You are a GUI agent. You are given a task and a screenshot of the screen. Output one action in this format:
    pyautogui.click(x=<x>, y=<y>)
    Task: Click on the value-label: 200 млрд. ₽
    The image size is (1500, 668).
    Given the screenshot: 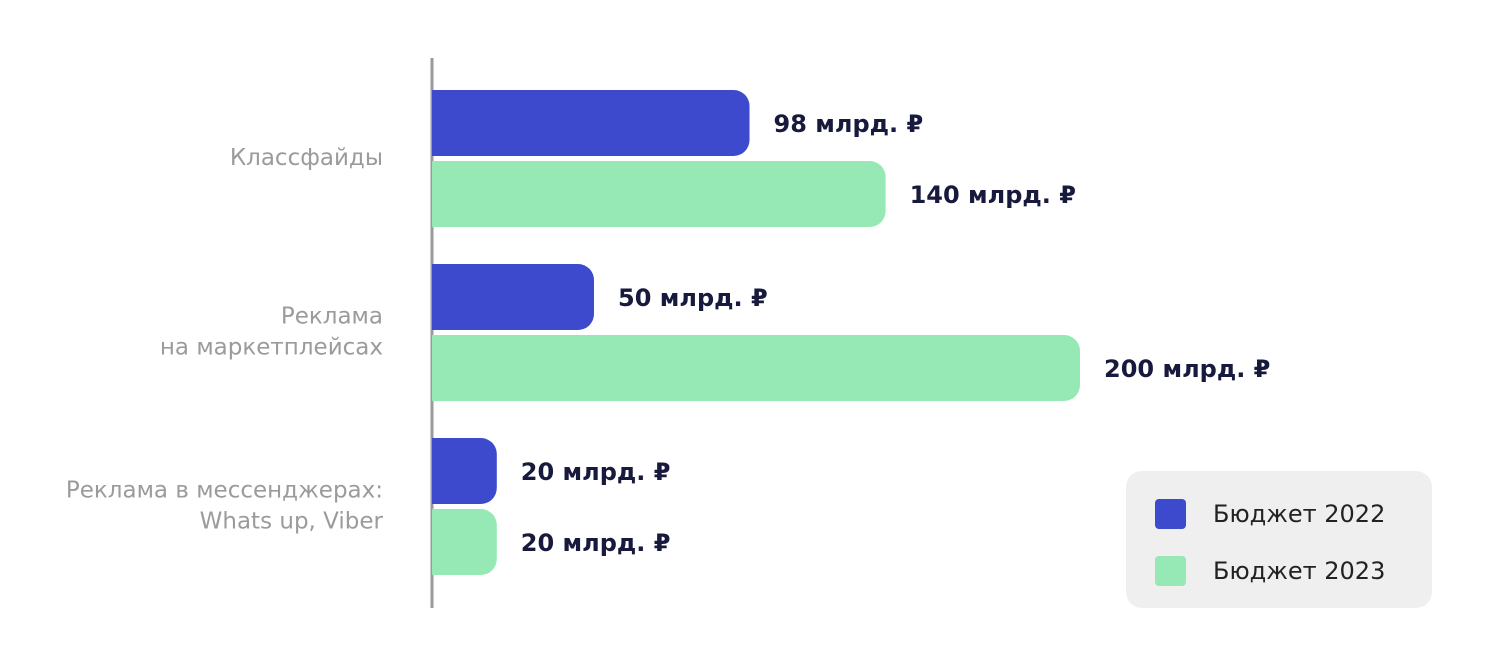 What is the action you would take?
    pyautogui.click(x=1187, y=369)
    